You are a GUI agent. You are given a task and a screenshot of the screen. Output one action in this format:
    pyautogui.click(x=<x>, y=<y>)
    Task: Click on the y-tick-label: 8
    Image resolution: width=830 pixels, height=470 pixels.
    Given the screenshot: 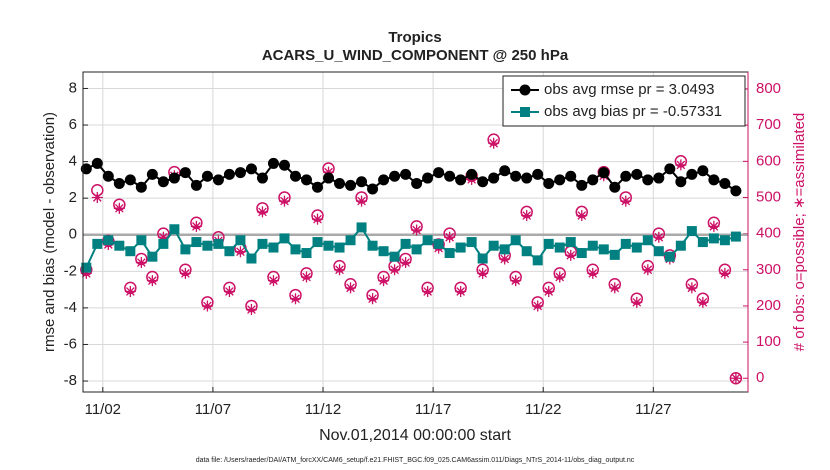 What is the action you would take?
    pyautogui.click(x=73, y=87)
    